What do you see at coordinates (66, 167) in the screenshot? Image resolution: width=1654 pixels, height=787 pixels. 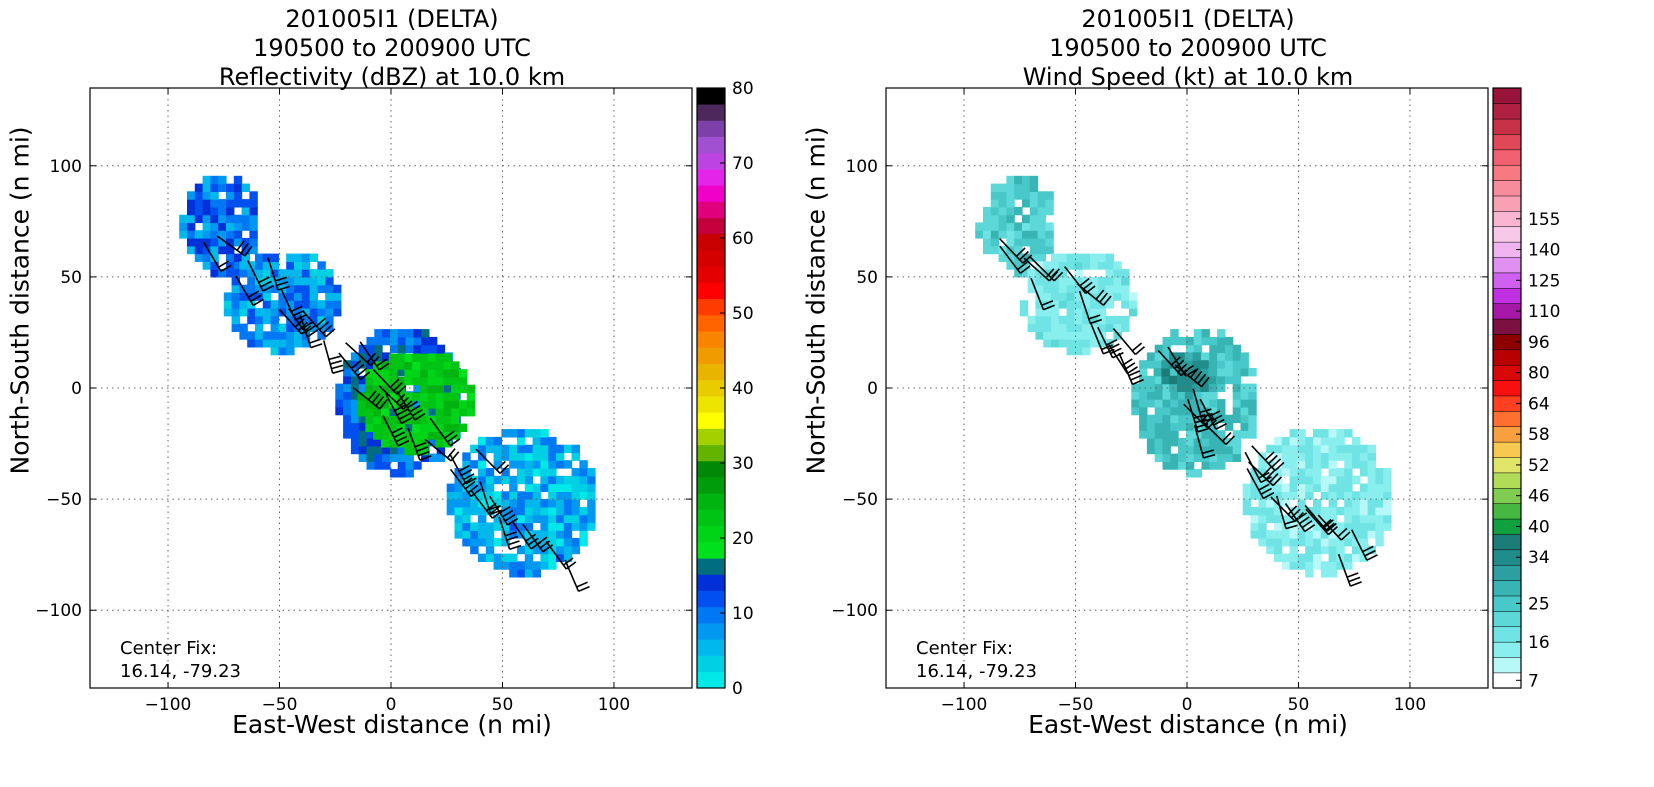 I see `y-tick-label: 100` at bounding box center [66, 167].